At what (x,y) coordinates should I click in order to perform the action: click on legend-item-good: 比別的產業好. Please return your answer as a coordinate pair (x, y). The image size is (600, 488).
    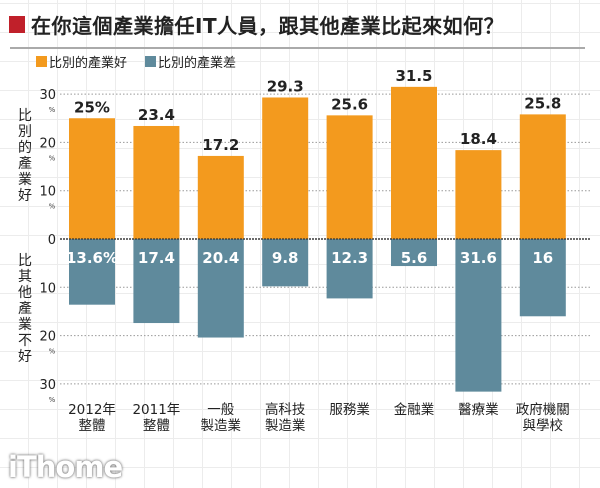
    Looking at the image, I should click on (81, 61).